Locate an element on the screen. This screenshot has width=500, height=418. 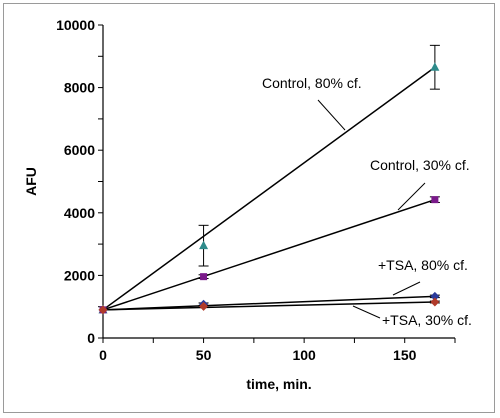
y-tick-label: 6000 is located at coordinates (79, 150).